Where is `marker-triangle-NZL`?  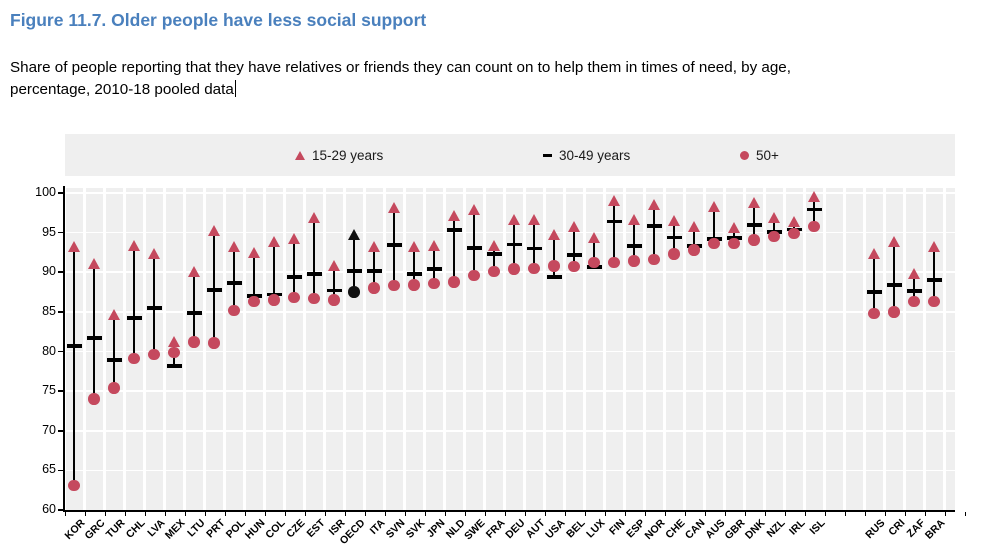
marker-triangle-NZL is located at coordinates (773, 218).